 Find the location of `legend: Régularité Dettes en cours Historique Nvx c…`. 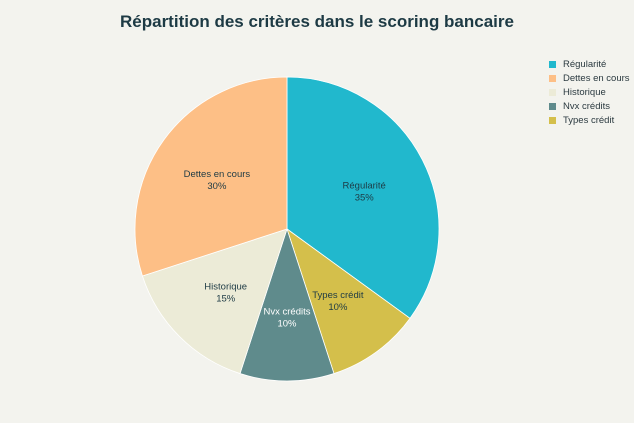

legend: Régularité Dettes en cours Historique Nvx c… is located at coordinates (589, 92).